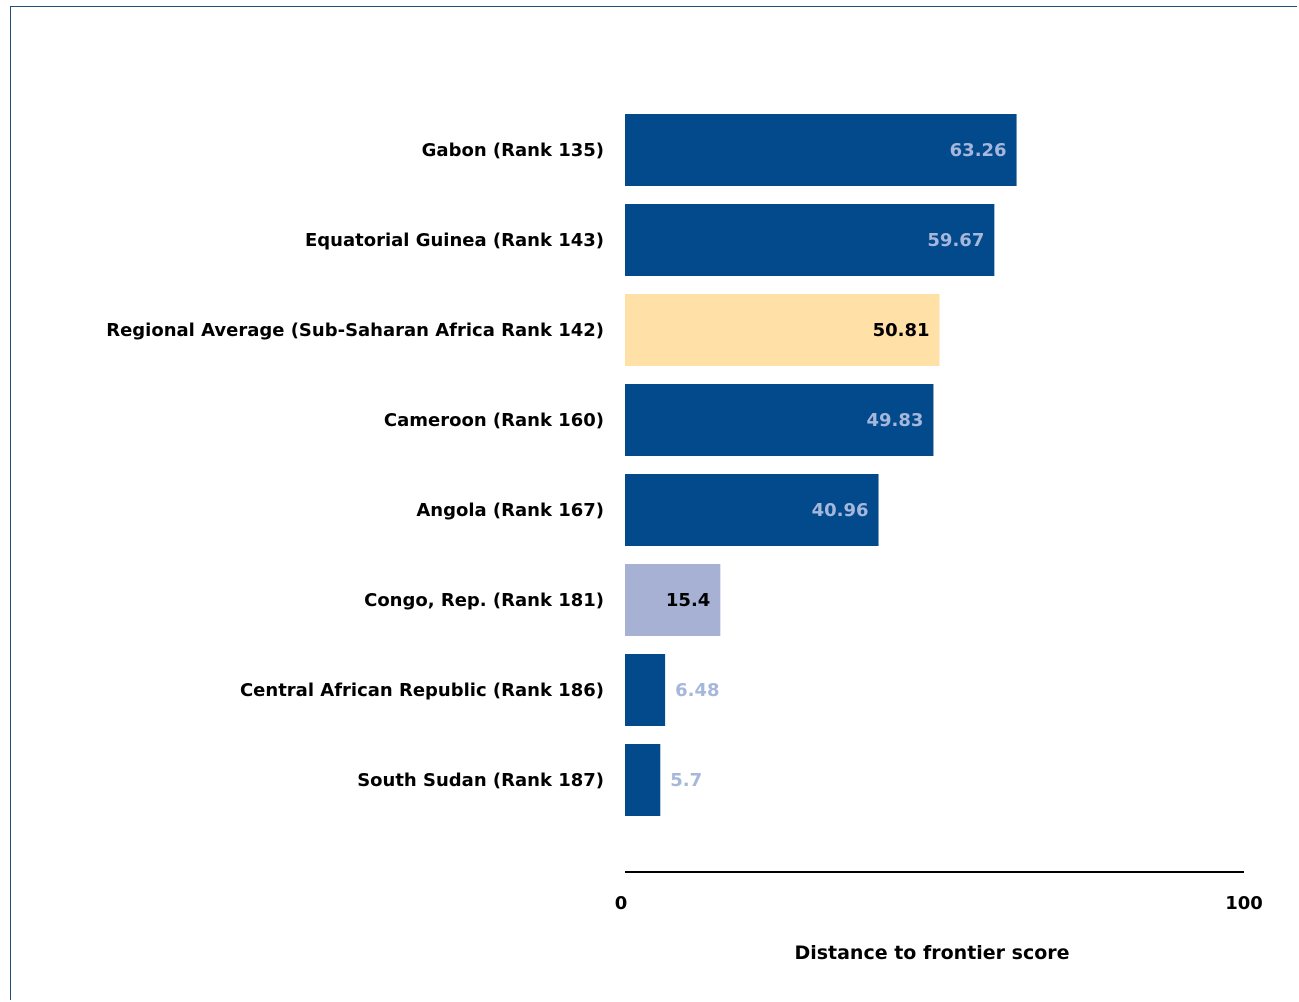 This screenshot has width=1299, height=1002. I want to click on category-label-5: Congo, Rep. (Rank 181), so click(484, 600).